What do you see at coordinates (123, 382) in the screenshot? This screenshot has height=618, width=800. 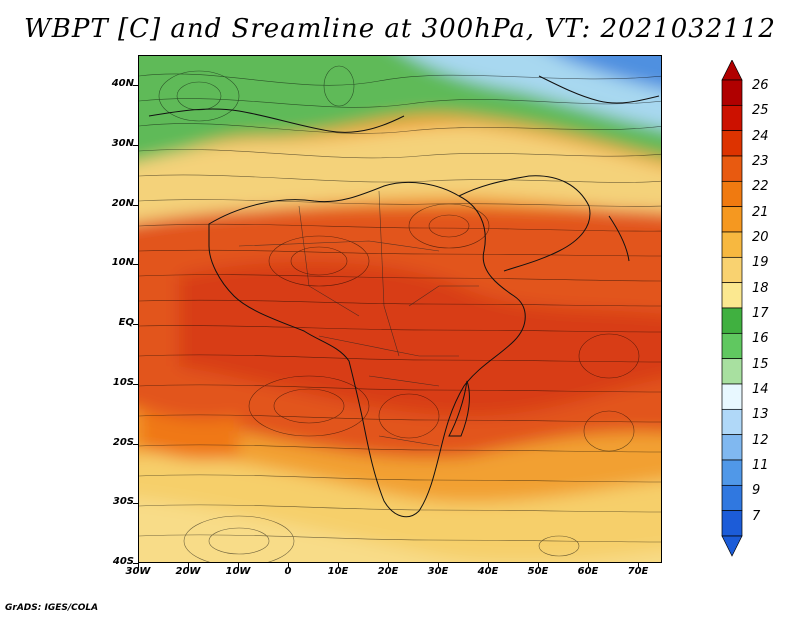 I see `lat-label: 10S` at bounding box center [123, 382].